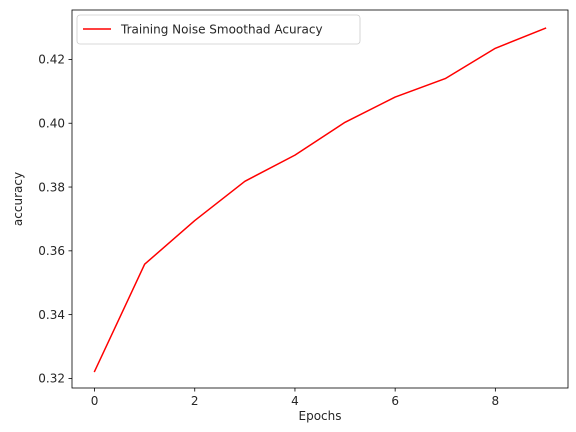 The image size is (576, 432). I want to click on x-tick-label-1: 2, so click(195, 401).